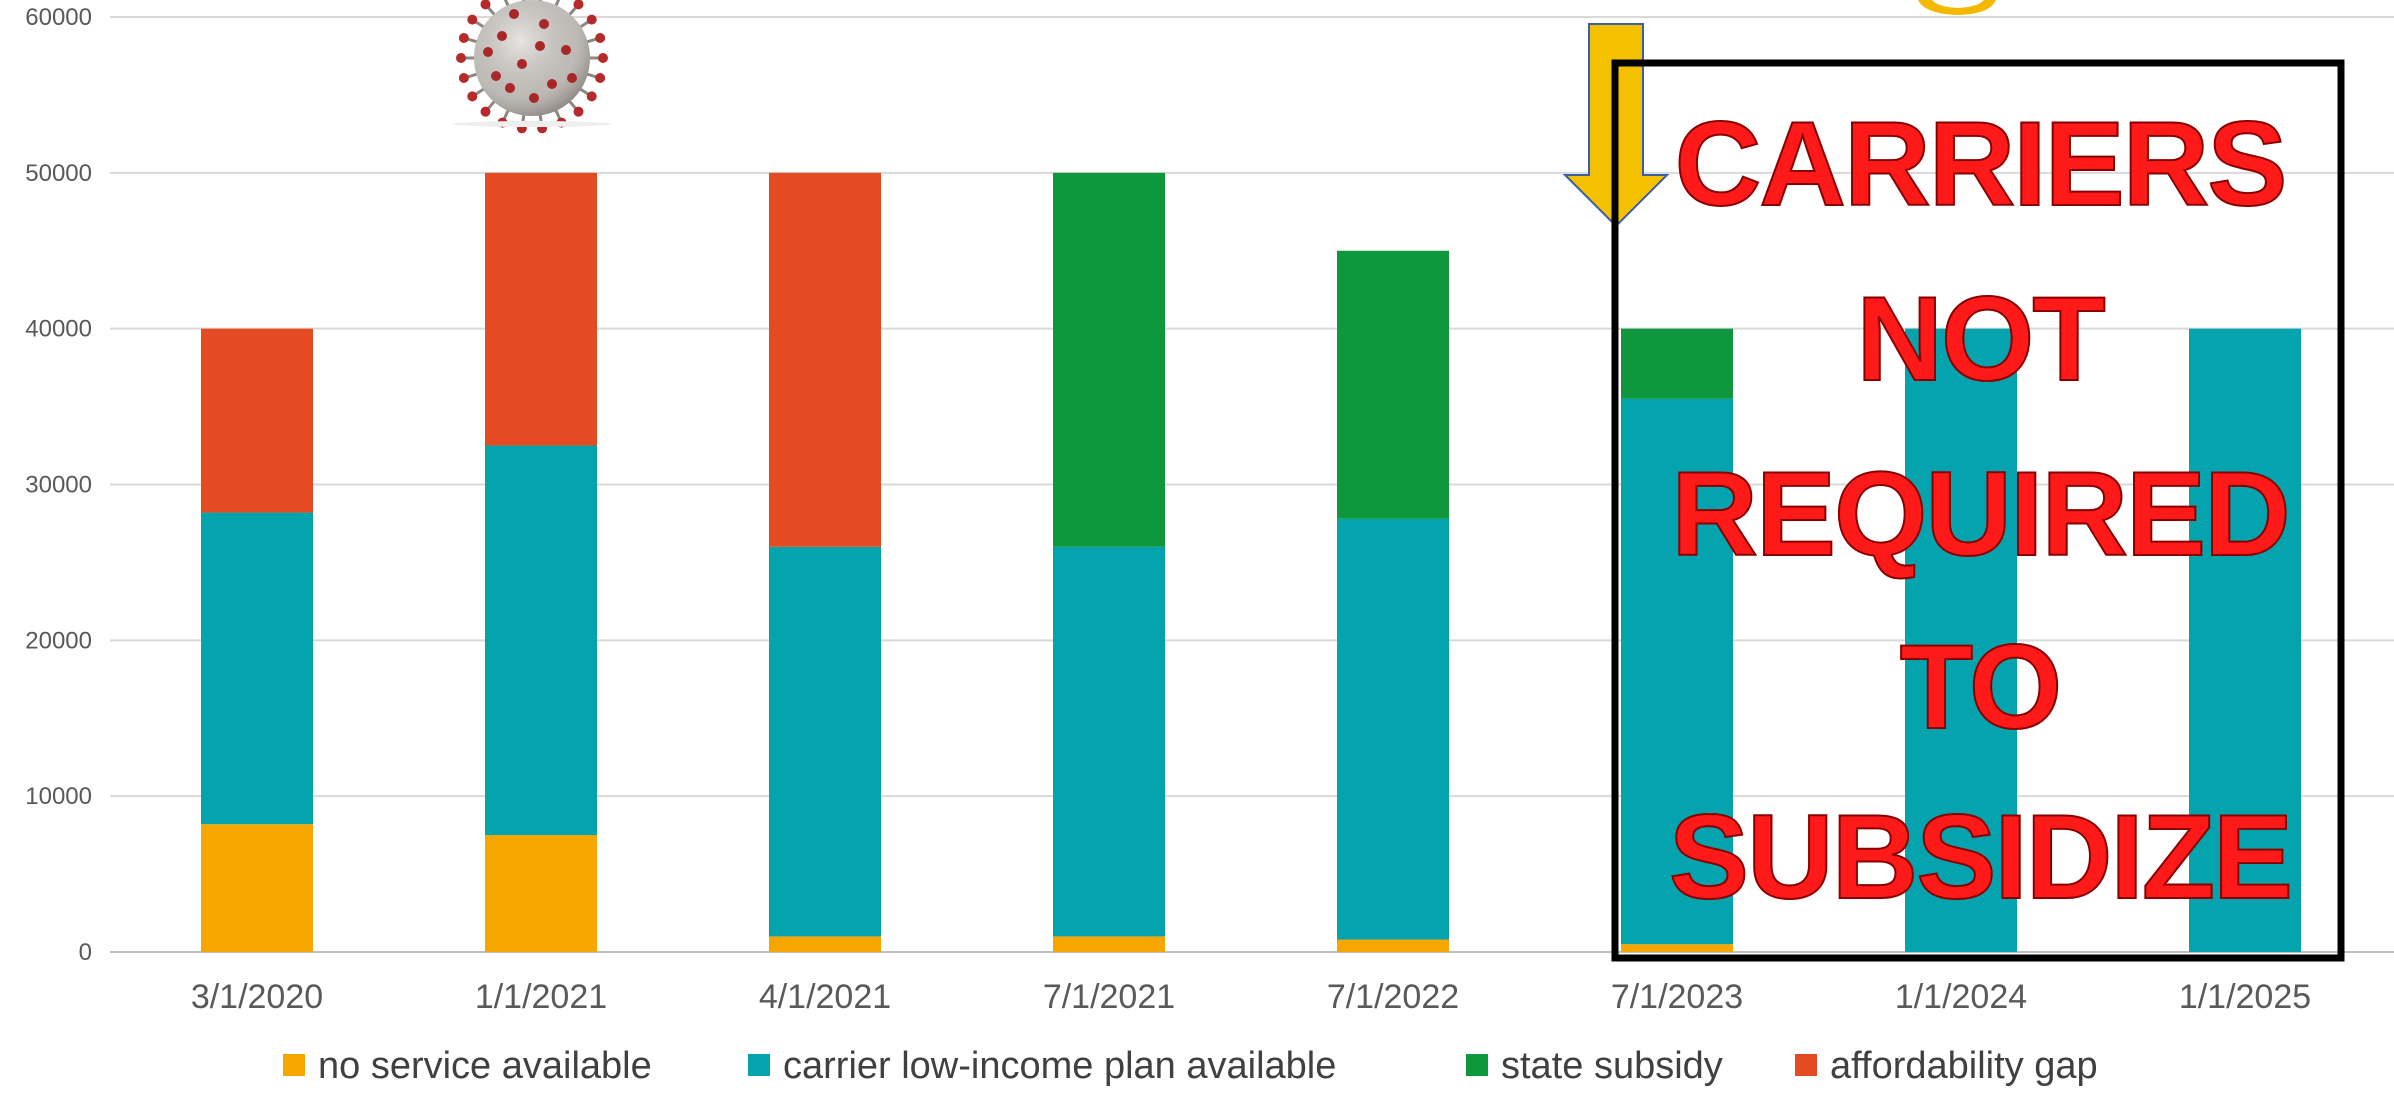  I want to click on x-tick-label: 7/1/2021, so click(1109, 997).